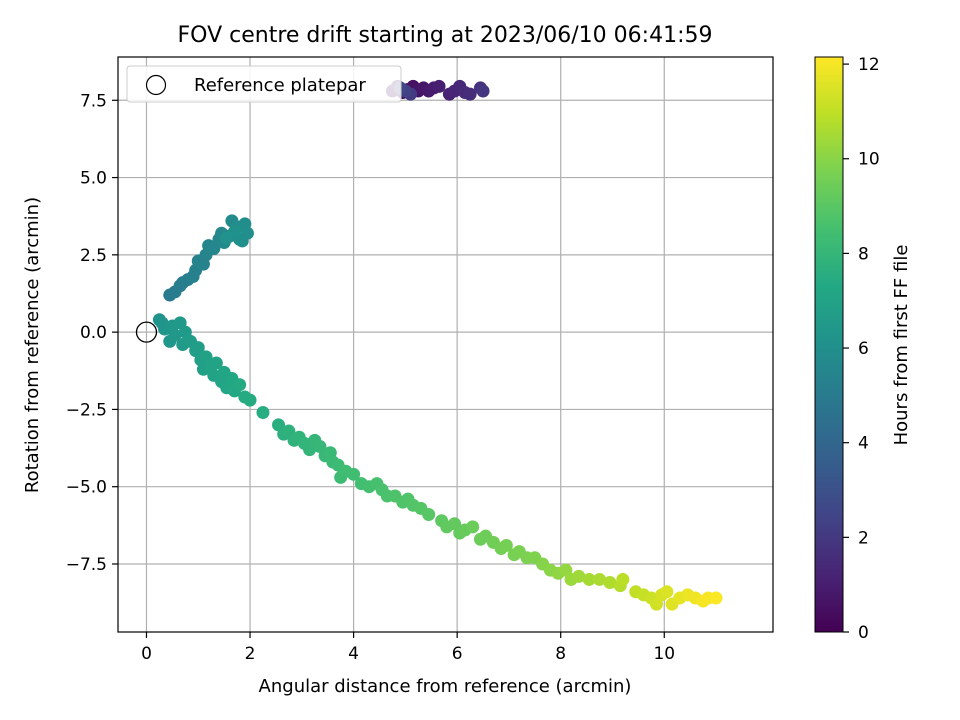  Describe the element at coordinates (445, 686) in the screenshot. I see `x-axis-label: Angular distance from reference (arcmin)` at that location.